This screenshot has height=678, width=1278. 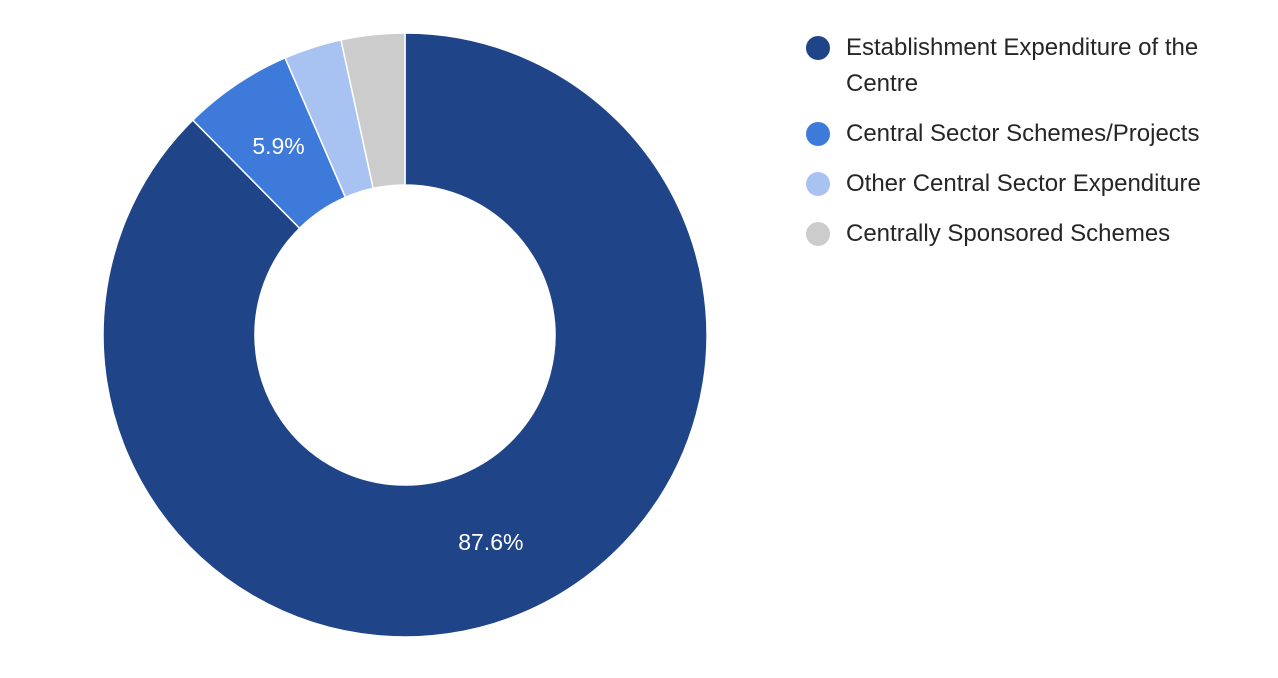 I want to click on legend-item-2: Central Sector Schemes/Projects, so click(x=1026, y=134).